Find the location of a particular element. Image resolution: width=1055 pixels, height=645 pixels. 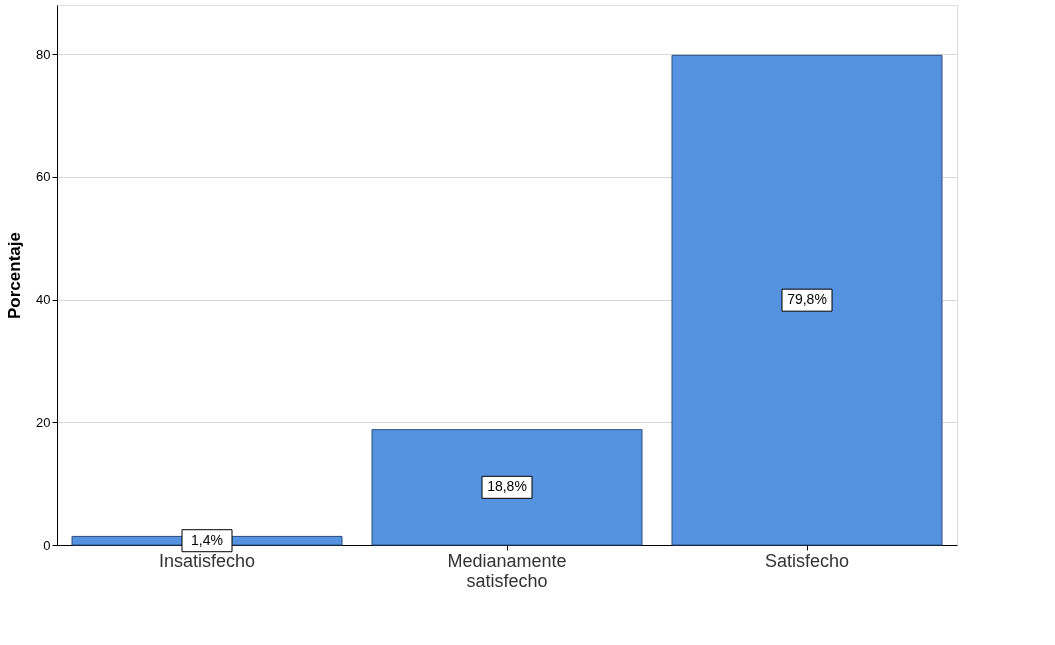

data-label: 18,8% is located at coordinates (507, 486).